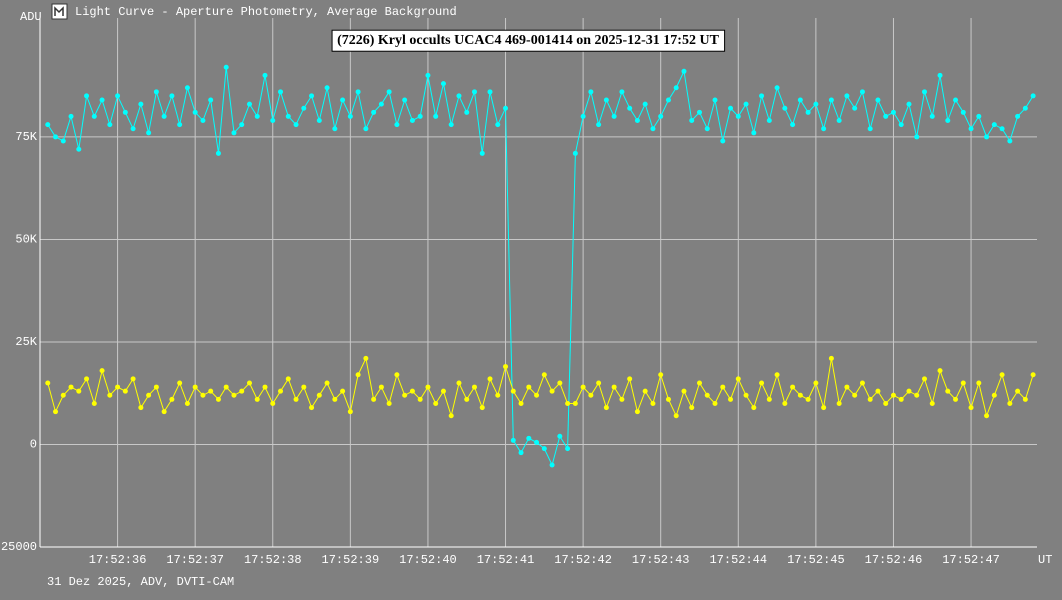  What do you see at coordinates (428, 560) in the screenshot?
I see `x-tick-label: 17:52:40` at bounding box center [428, 560].